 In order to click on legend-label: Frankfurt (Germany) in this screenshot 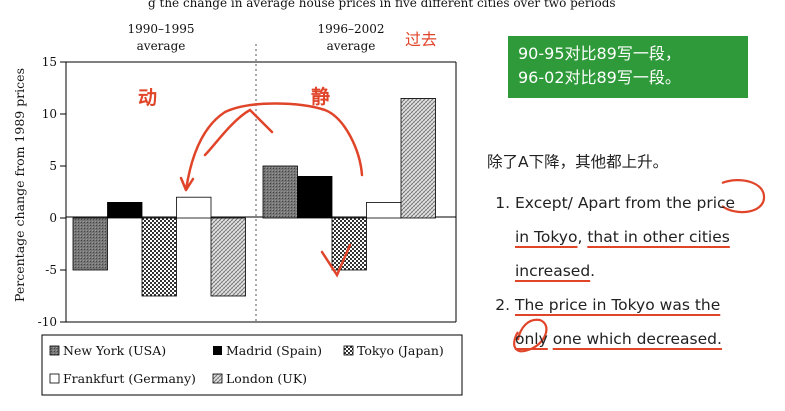, I will do `click(129, 378)`.